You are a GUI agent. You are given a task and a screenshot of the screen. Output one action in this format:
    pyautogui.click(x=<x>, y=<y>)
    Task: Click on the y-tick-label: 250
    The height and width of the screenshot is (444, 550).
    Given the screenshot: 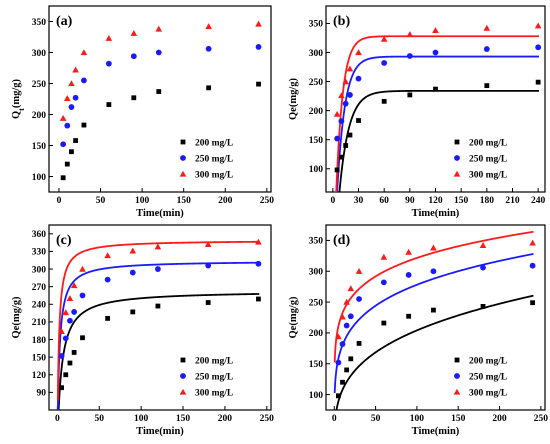 What is the action you would take?
    pyautogui.click(x=316, y=303)
    